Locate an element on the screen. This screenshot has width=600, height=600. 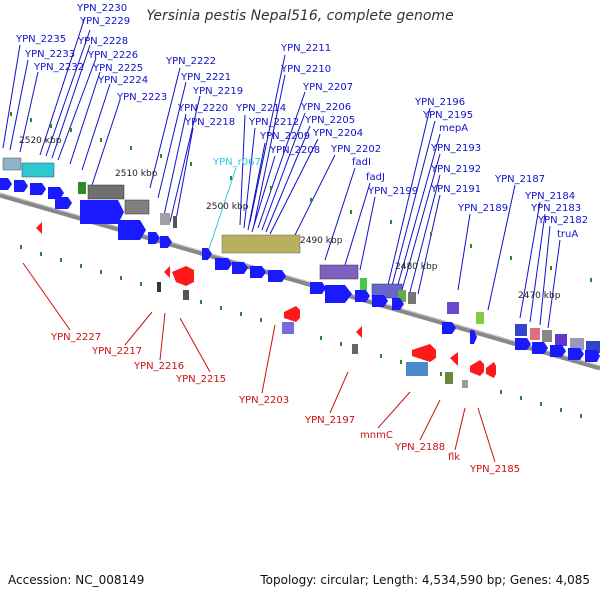
gene-label: YPN_2197 is located at coordinates (330, 420).